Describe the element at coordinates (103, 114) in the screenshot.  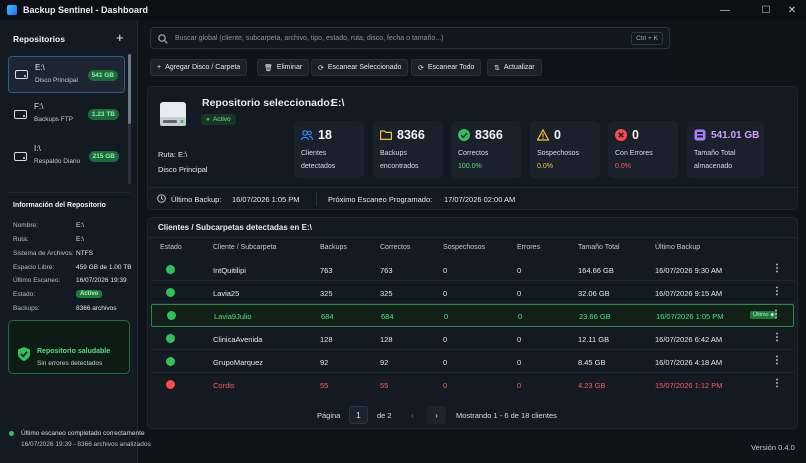
I see `repo-size-badge: 1.23 TB` at that location.